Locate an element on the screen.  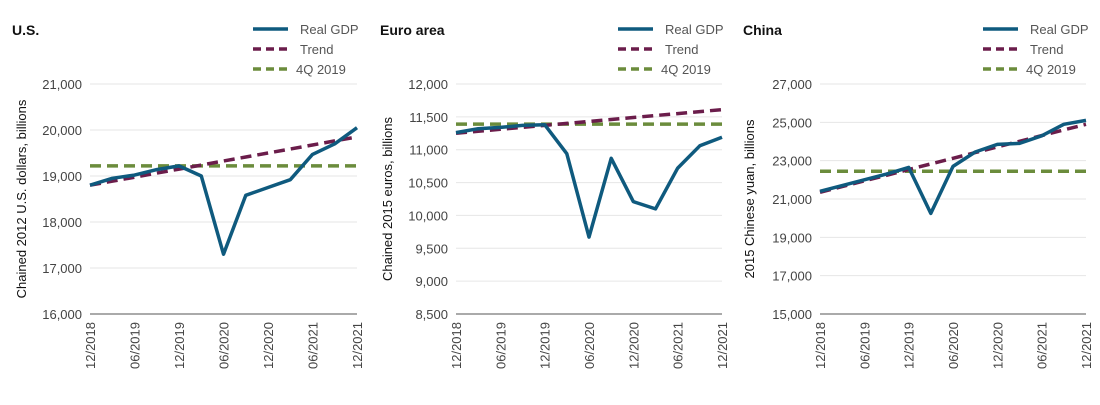
y-axis-label: 2015 Chinese yuan, billions is located at coordinates (749, 198).